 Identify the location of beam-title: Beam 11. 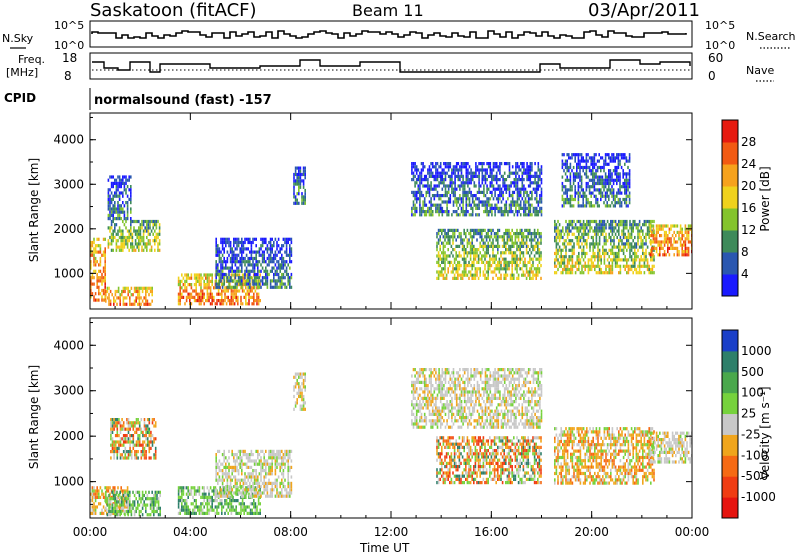
(388, 10).